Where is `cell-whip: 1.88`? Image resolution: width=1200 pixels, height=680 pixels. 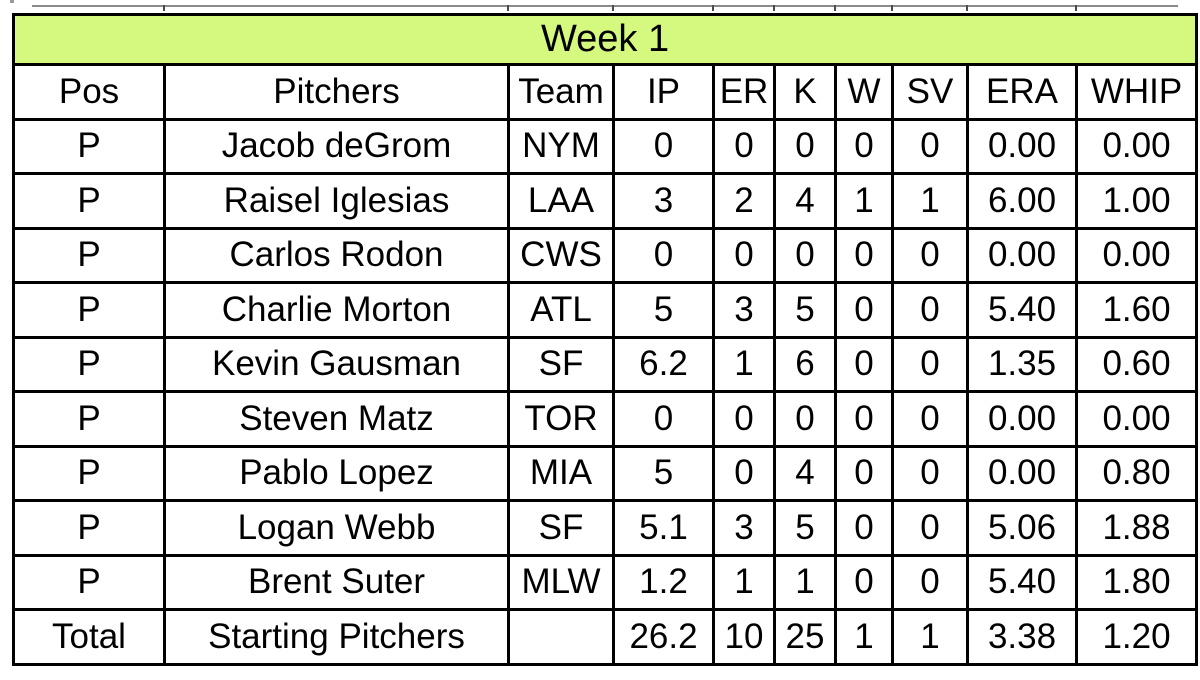 cell-whip: 1.88 is located at coordinates (1136, 528).